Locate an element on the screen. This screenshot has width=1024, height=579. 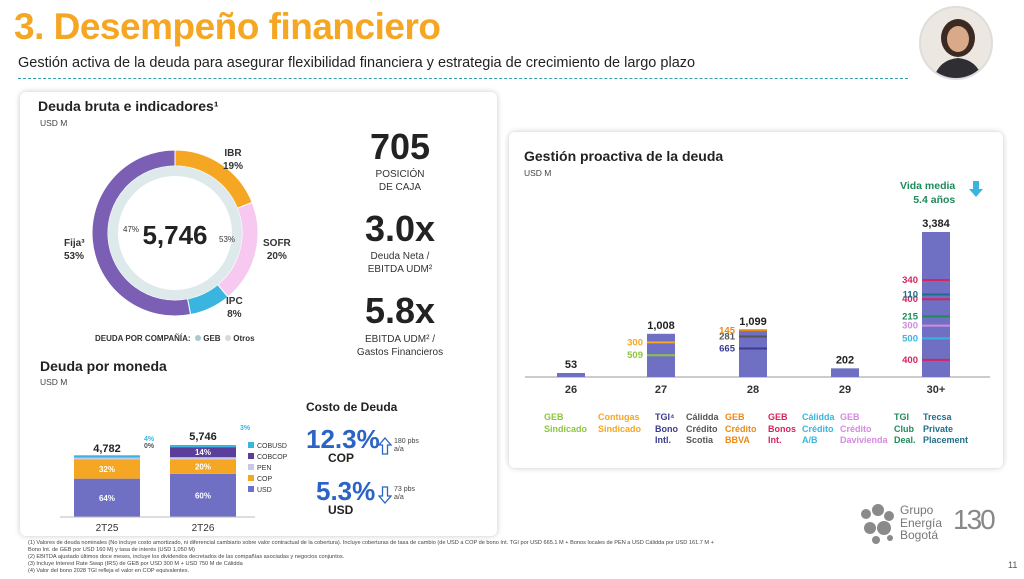
kpi-leverage-label: Deuda Neta / EBITDA UDM² is located at coordinates (400, 263).